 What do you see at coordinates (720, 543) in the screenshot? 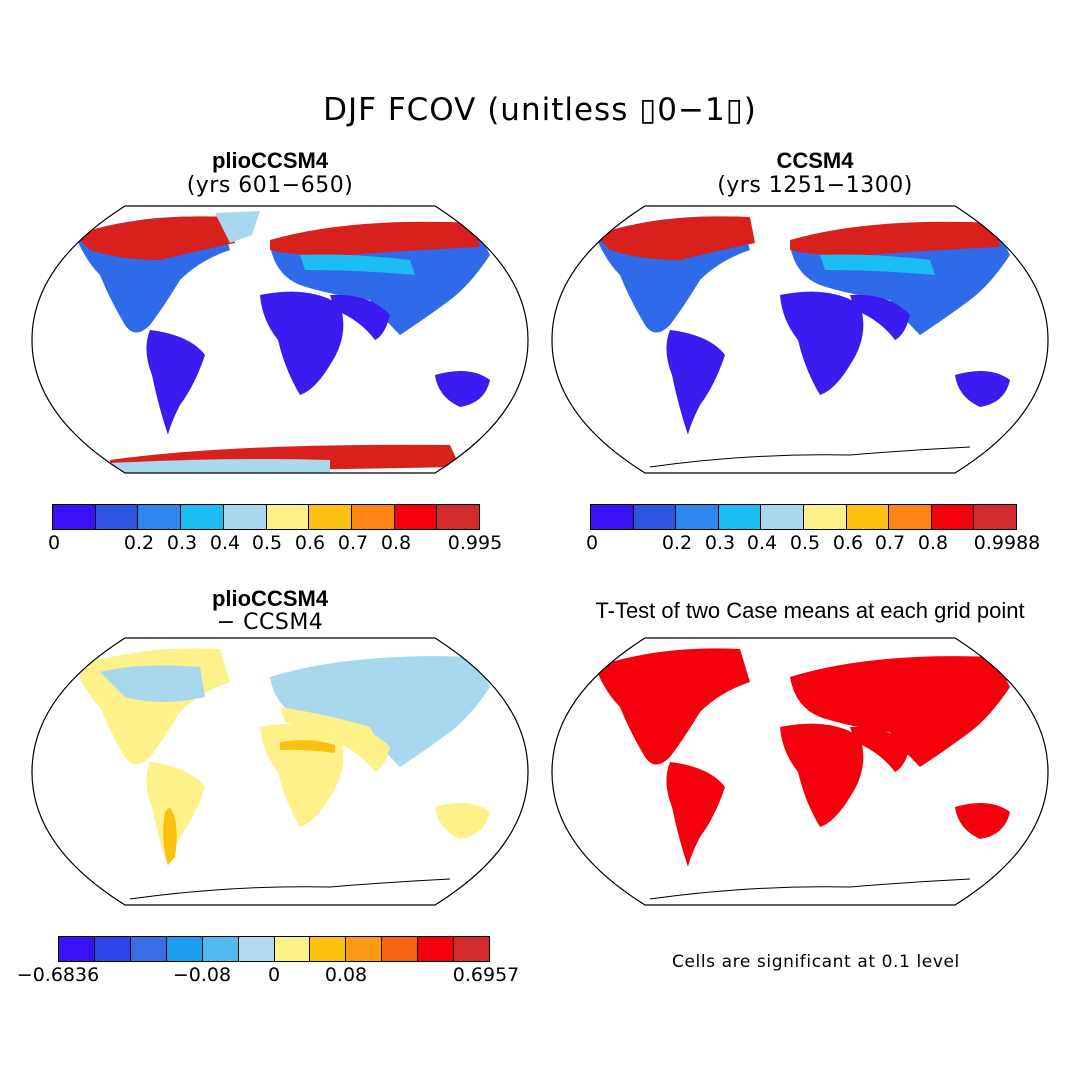
I see `cbar-tr-tick: 0.3` at bounding box center [720, 543].